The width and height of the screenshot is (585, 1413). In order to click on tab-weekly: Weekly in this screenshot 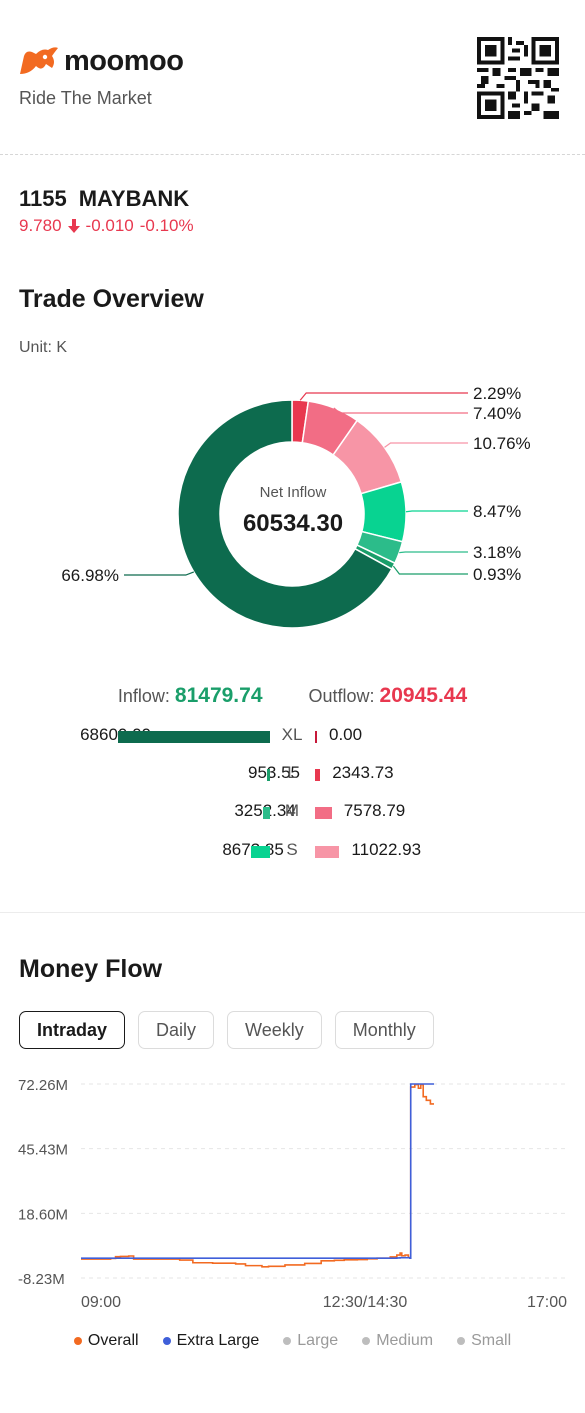, I will do `click(274, 1030)`.